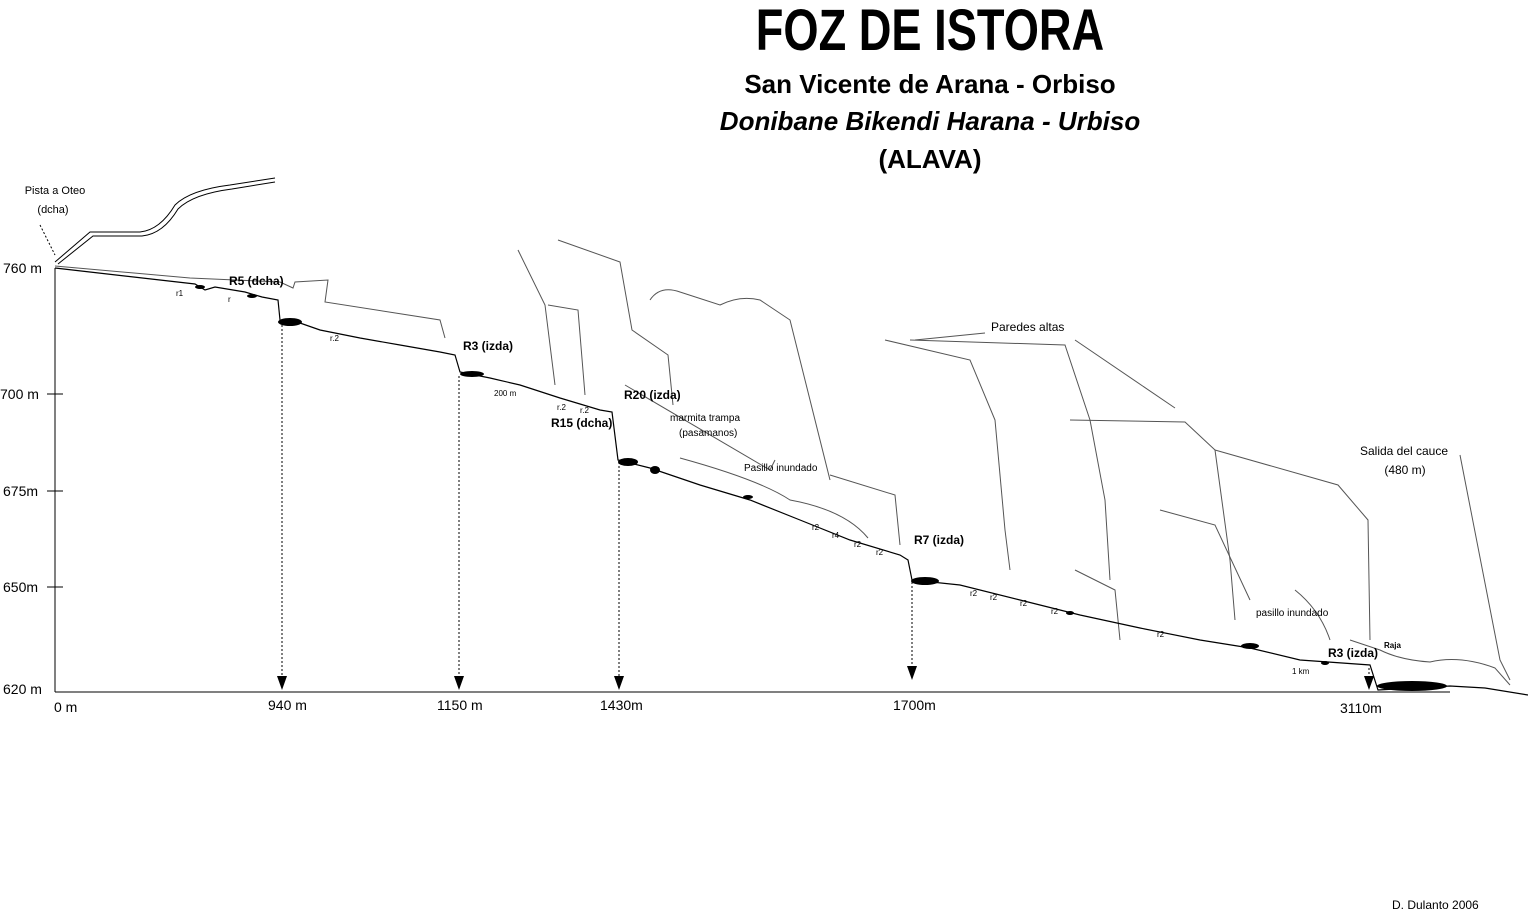  I want to click on label: pasillo inundado, so click(1292, 613).